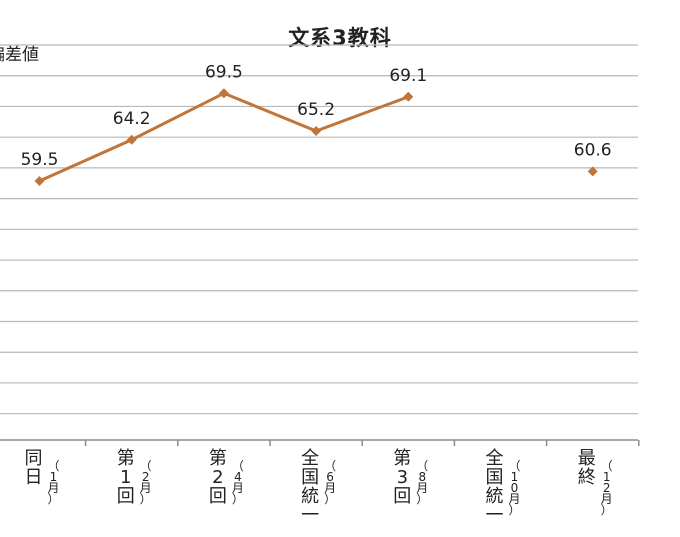 The image size is (680, 537). I want to click on data-label-2: 69.5, so click(224, 72).